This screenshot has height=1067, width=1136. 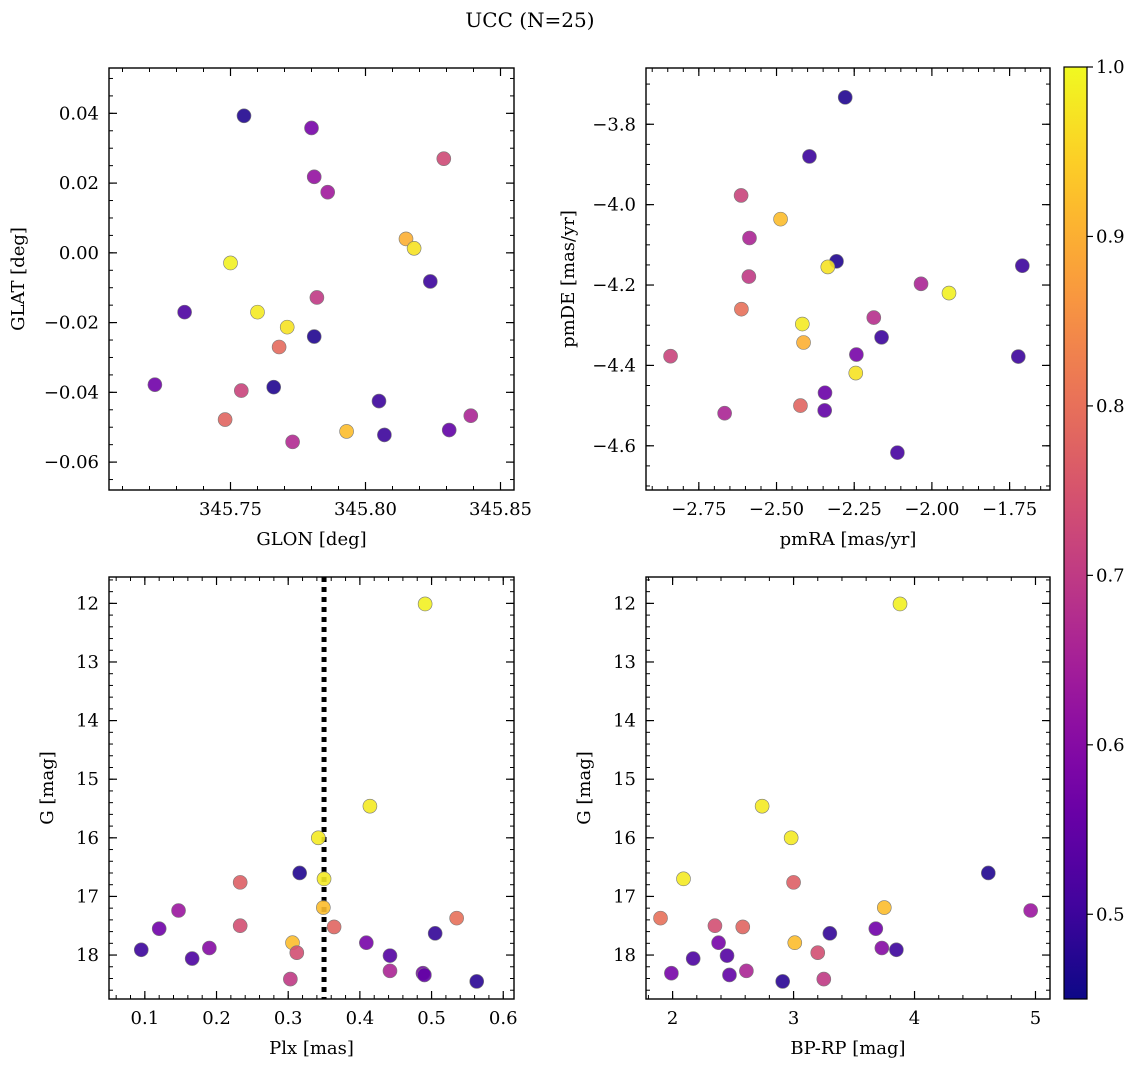 I want to click on colorbar-tick-label: 0.8, so click(x=1110, y=406).